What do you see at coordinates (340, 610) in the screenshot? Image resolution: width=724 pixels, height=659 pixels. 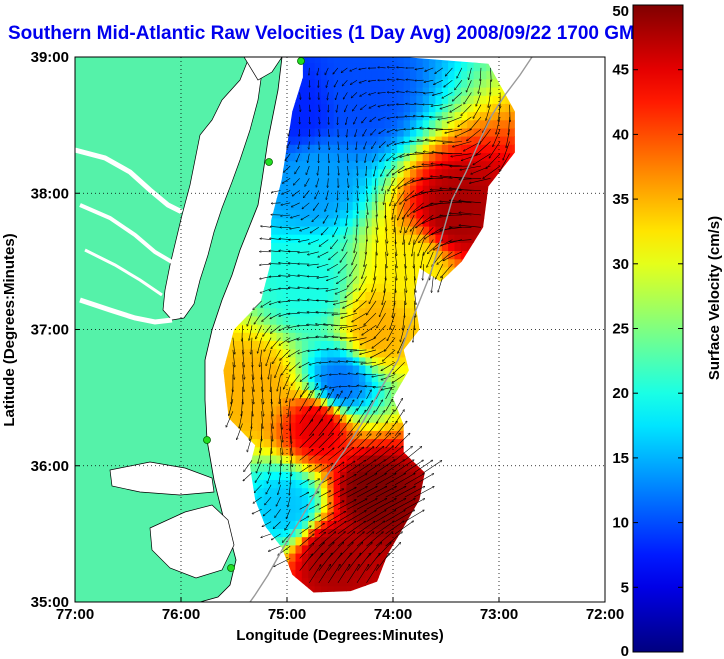 I see `x-axis-ticks: 77:00 76:00 75:00 74:00 73:00 72:00` at bounding box center [340, 610].